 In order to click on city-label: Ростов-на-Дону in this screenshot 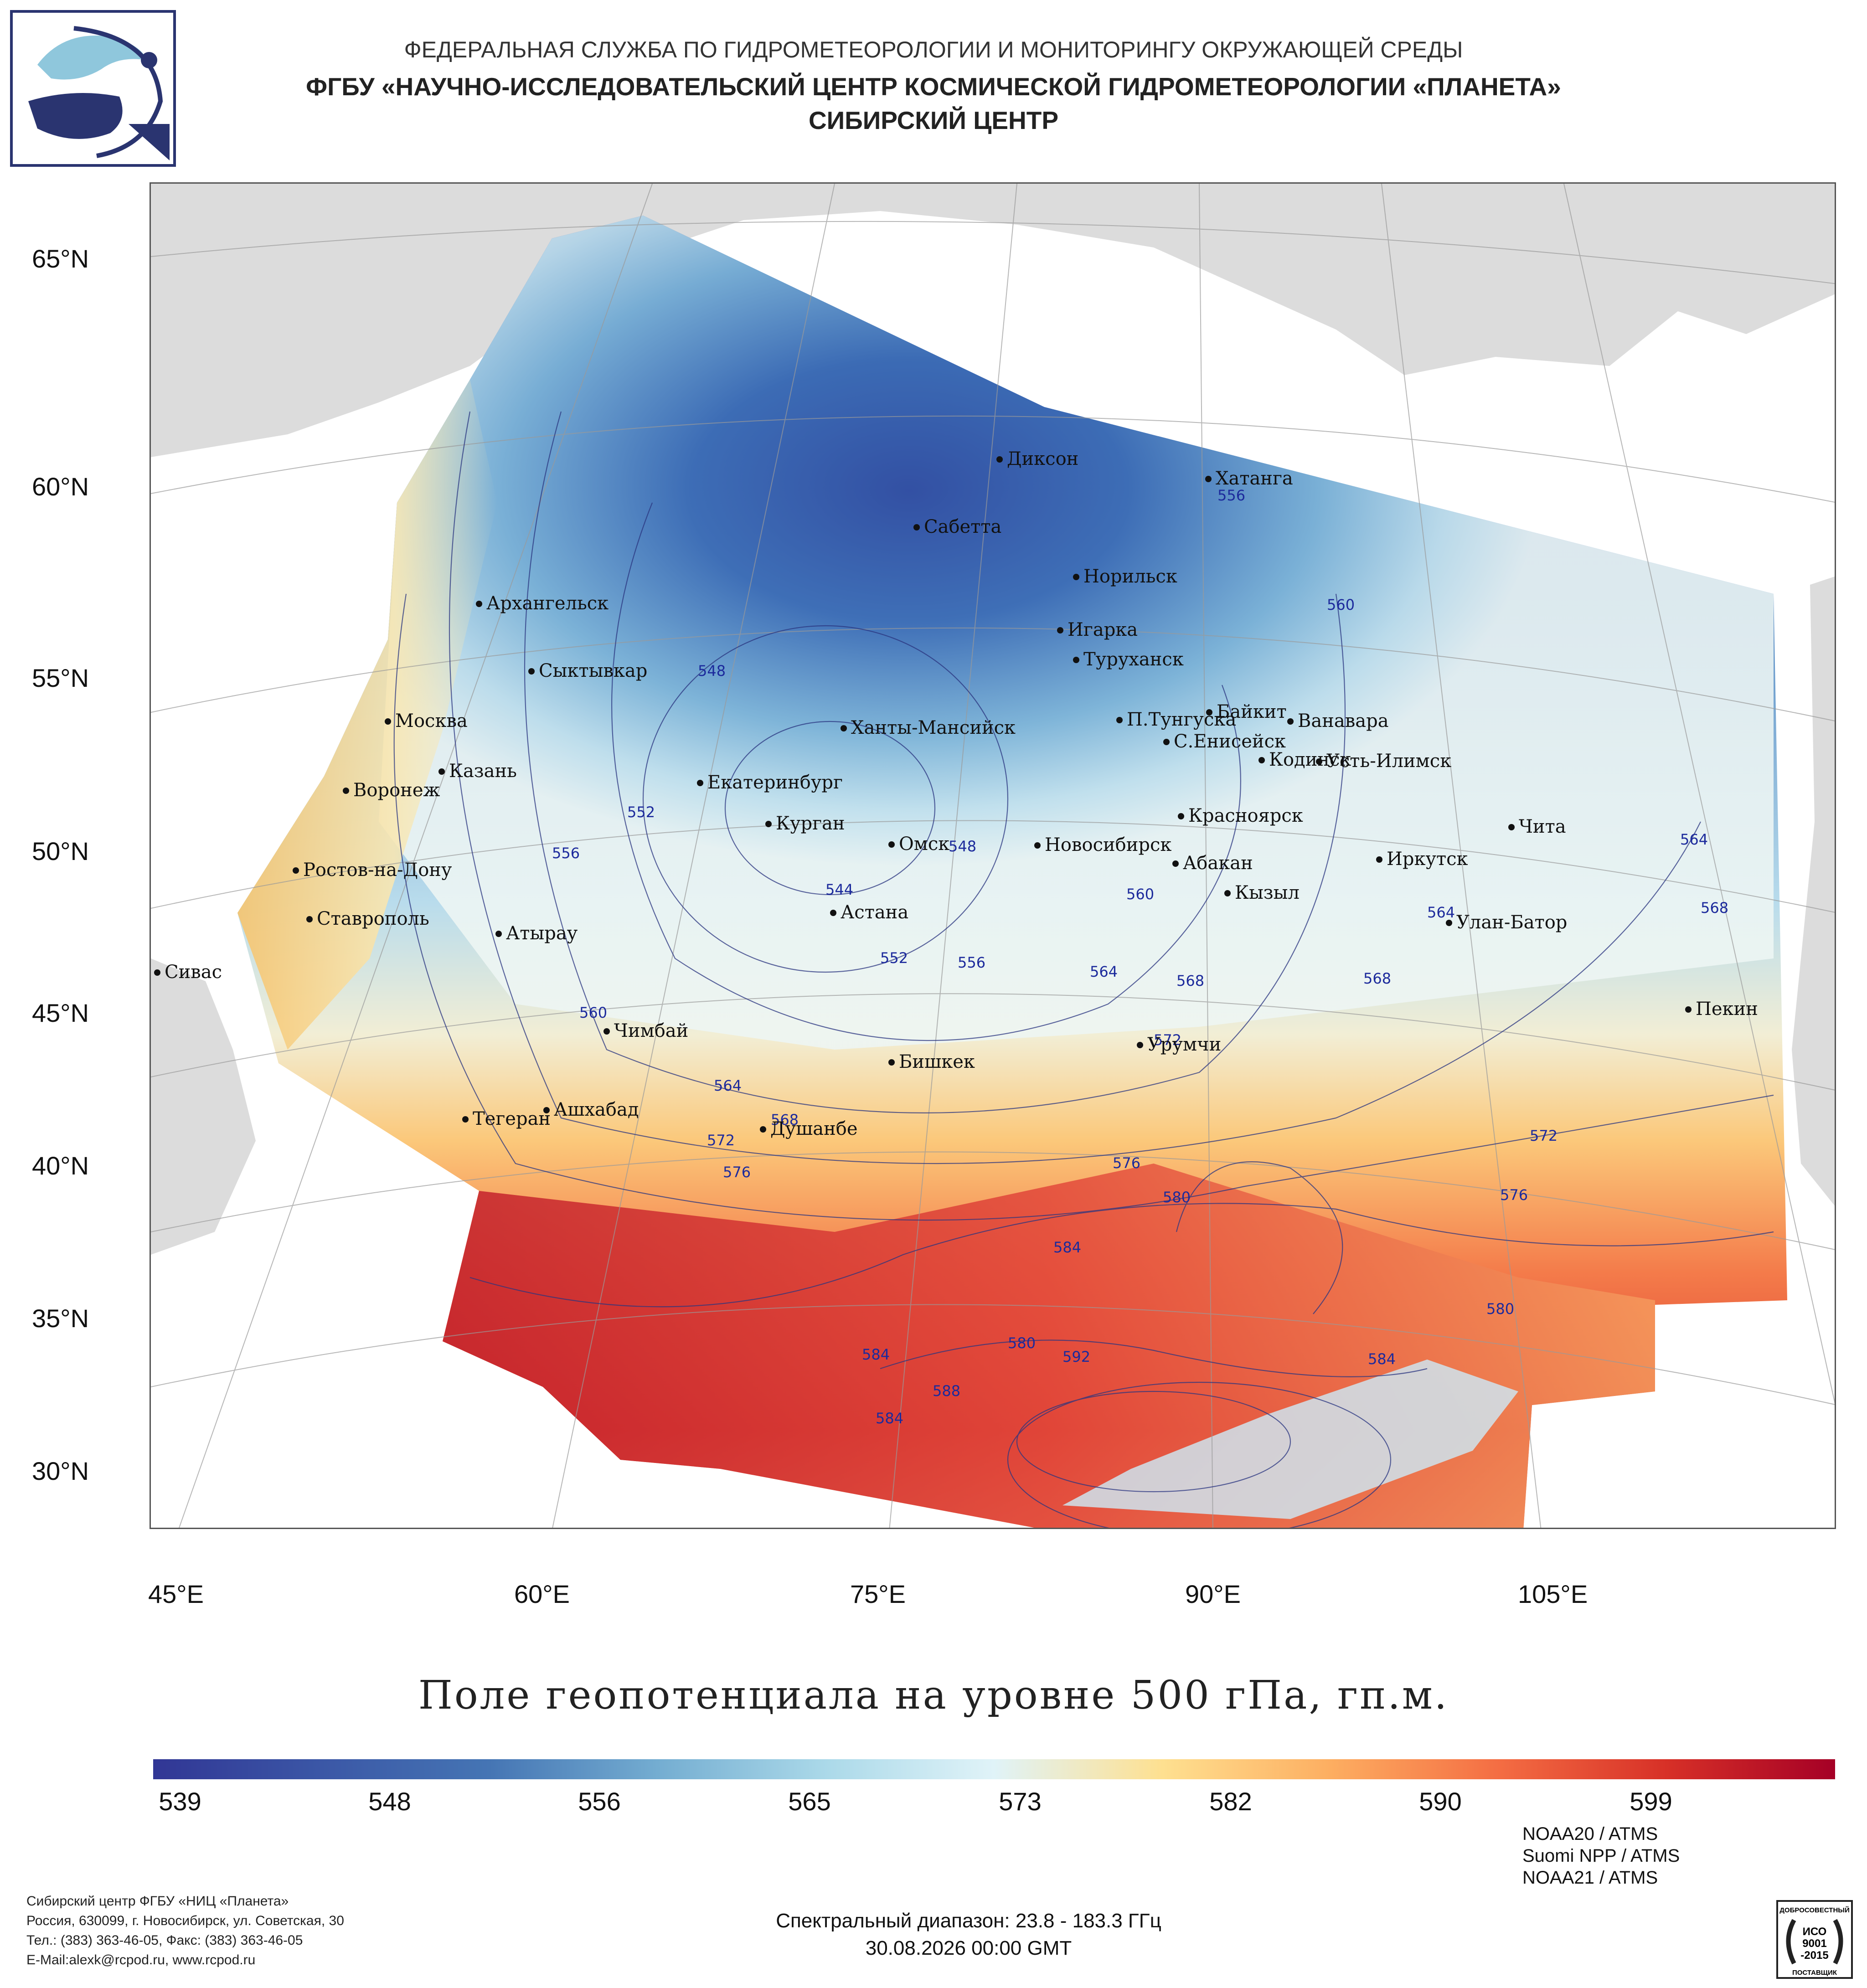, I will do `click(377, 871)`.